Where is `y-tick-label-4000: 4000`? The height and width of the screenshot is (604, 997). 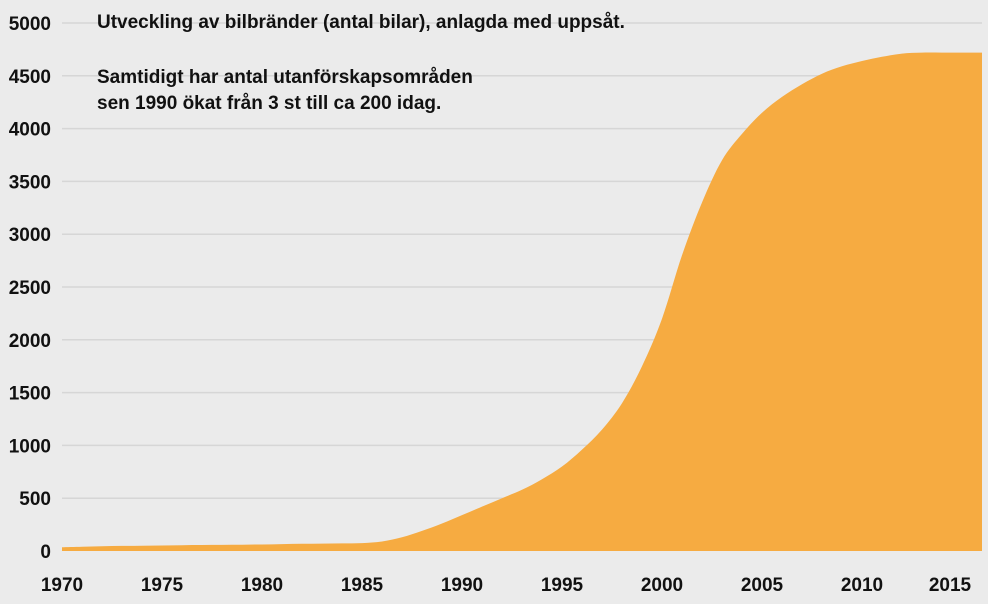
y-tick-label-4000: 4000 is located at coordinates (30, 130).